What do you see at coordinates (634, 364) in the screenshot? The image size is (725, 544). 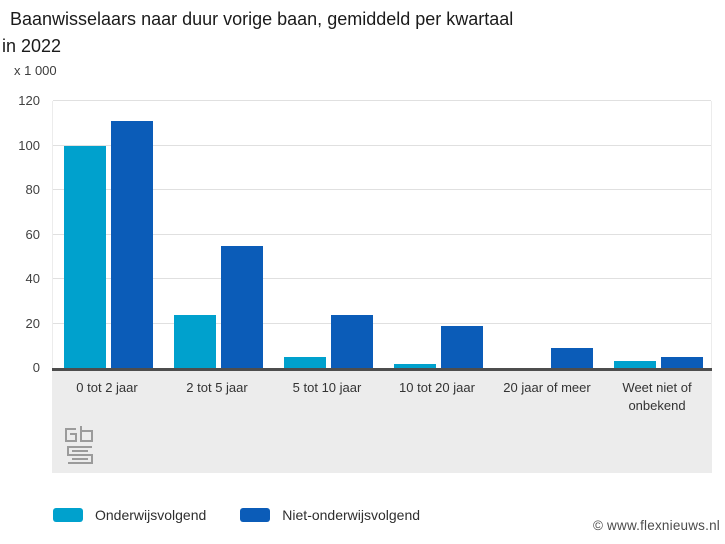 I see `bar-onderwijsvolgend-weet-niet-of-onbekend` at bounding box center [634, 364].